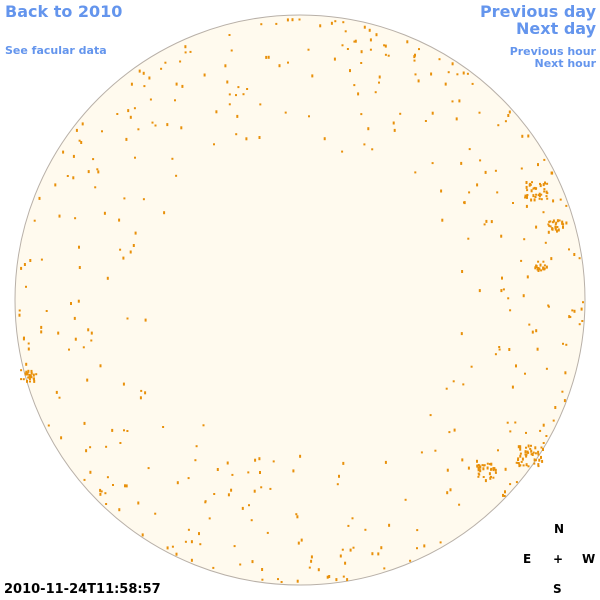  Describe the element at coordinates (565, 63) in the screenshot. I see `next-hour-link: Next hour` at that location.